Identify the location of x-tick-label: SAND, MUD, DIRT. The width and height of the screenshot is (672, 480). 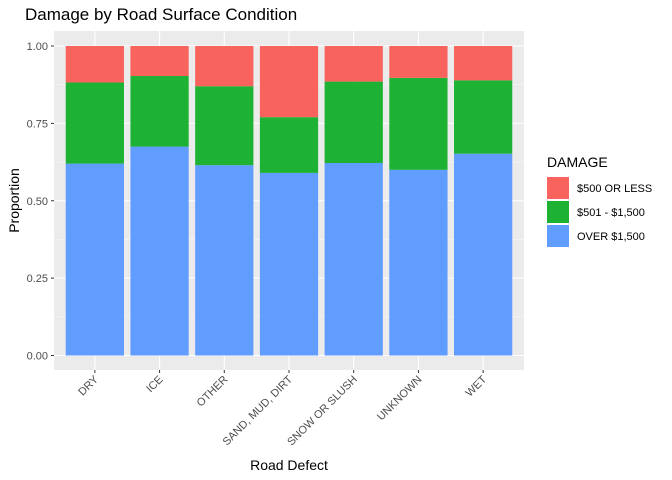
(258, 410).